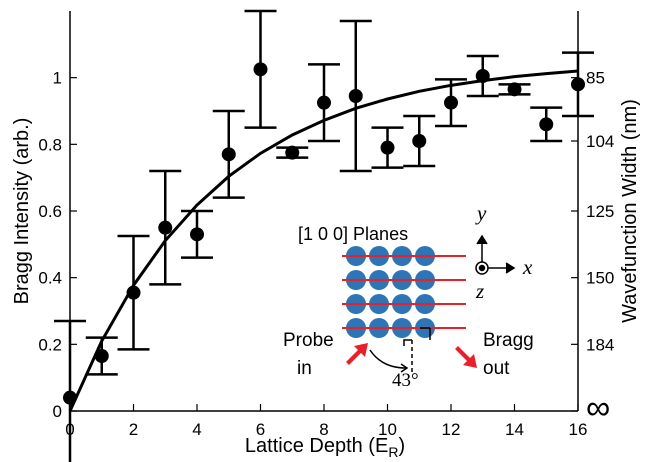  What do you see at coordinates (393, 452) in the screenshot?
I see `x-label-sub: R` at bounding box center [393, 452].